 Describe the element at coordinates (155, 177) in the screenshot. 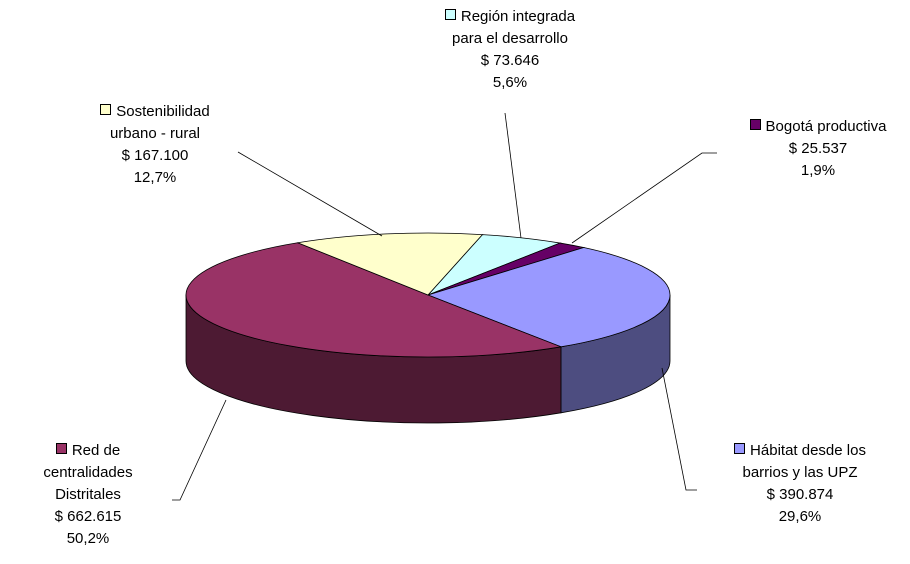

I see `percent-label: 12,7%` at that location.